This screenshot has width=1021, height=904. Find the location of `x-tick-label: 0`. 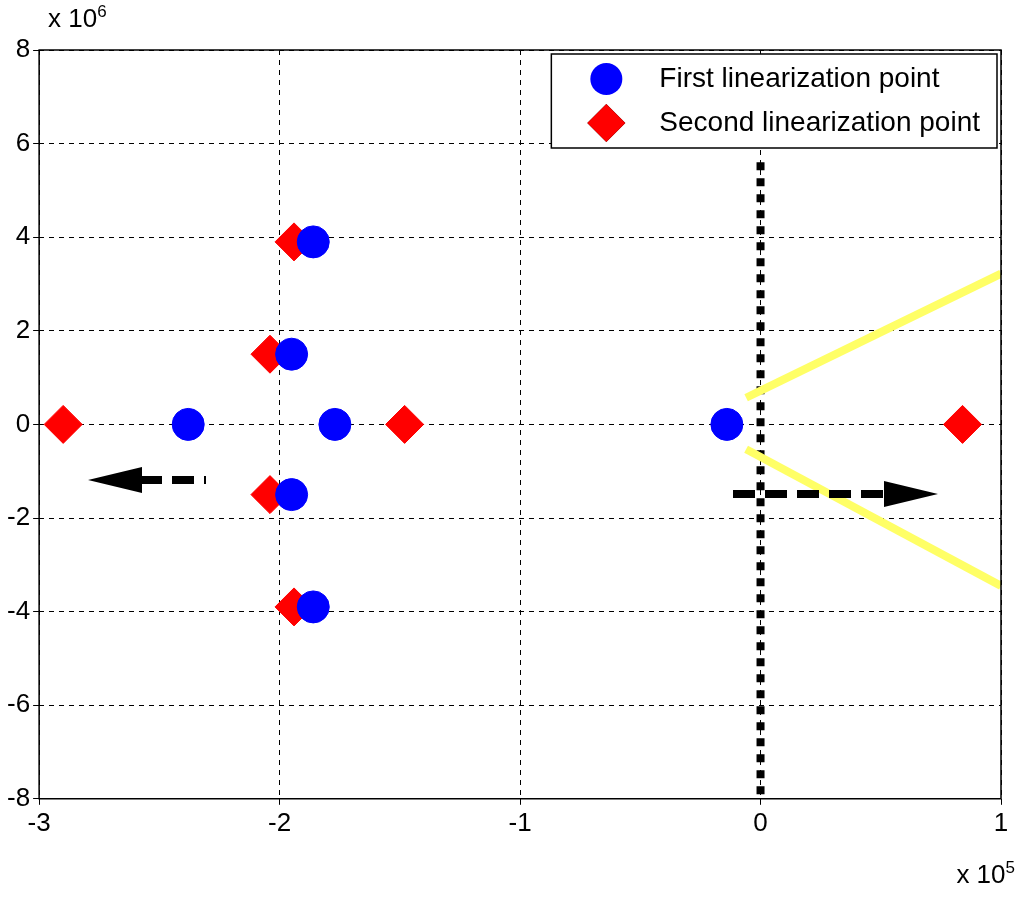

x-tick-label: 0 is located at coordinates (760, 821).